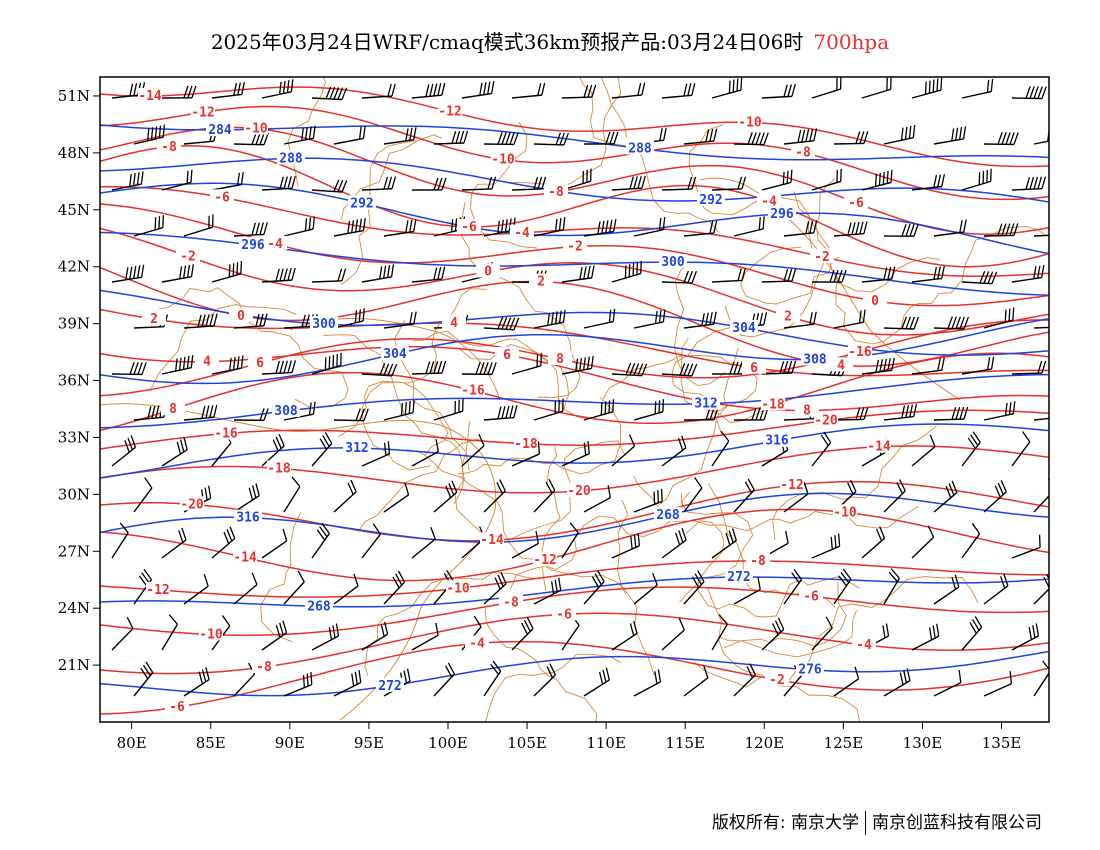 This screenshot has height=850, width=1100. What do you see at coordinates (211, 635) in the screenshot?
I see `temperature-label: -10` at bounding box center [211, 635].